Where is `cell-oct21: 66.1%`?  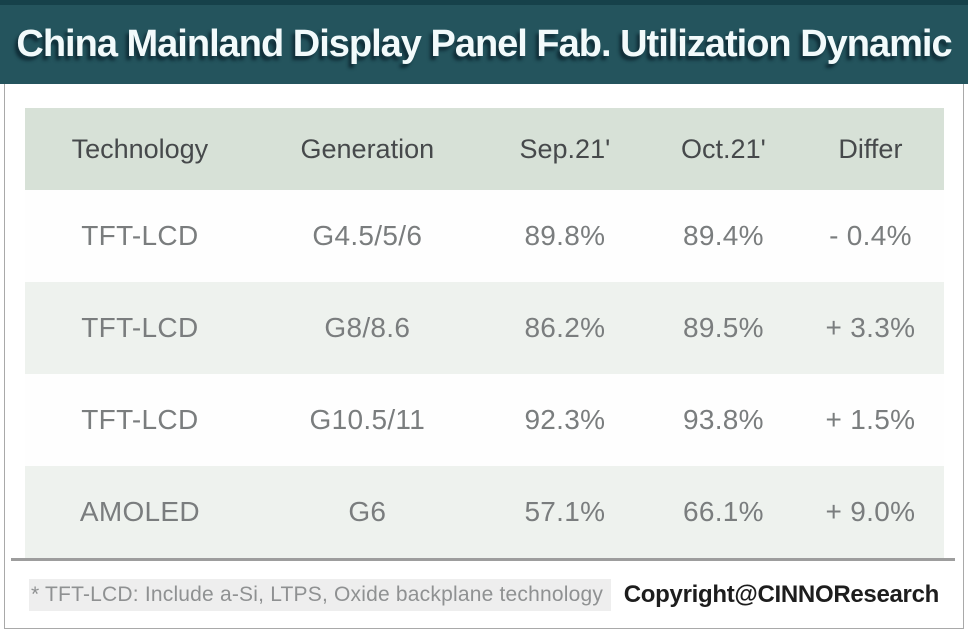
cell-oct21: 66.1% is located at coordinates (723, 511).